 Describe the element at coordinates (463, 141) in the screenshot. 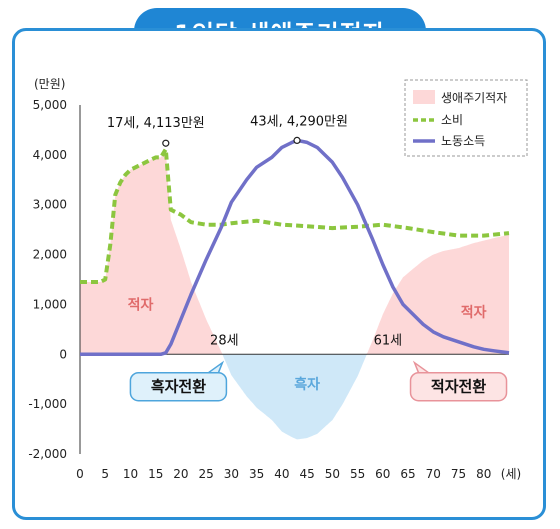

I see `legend-label-income: 노동소득` at that location.